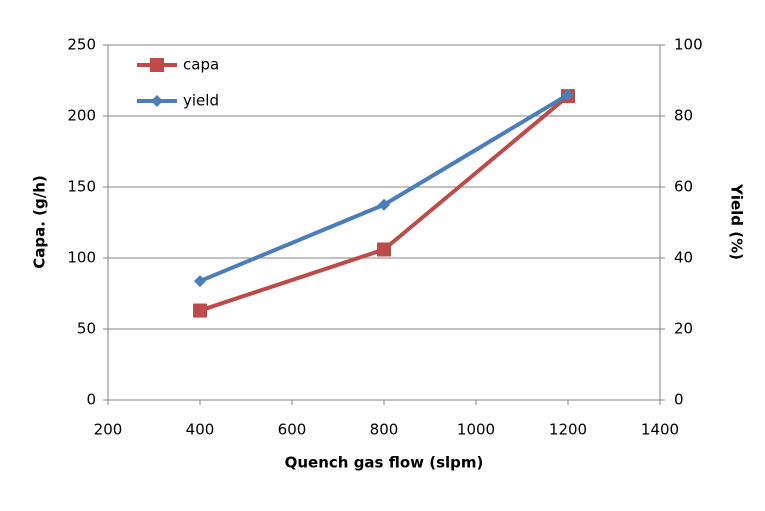  Describe the element at coordinates (679, 400) in the screenshot. I see `y2-tick-label: 0` at that location.